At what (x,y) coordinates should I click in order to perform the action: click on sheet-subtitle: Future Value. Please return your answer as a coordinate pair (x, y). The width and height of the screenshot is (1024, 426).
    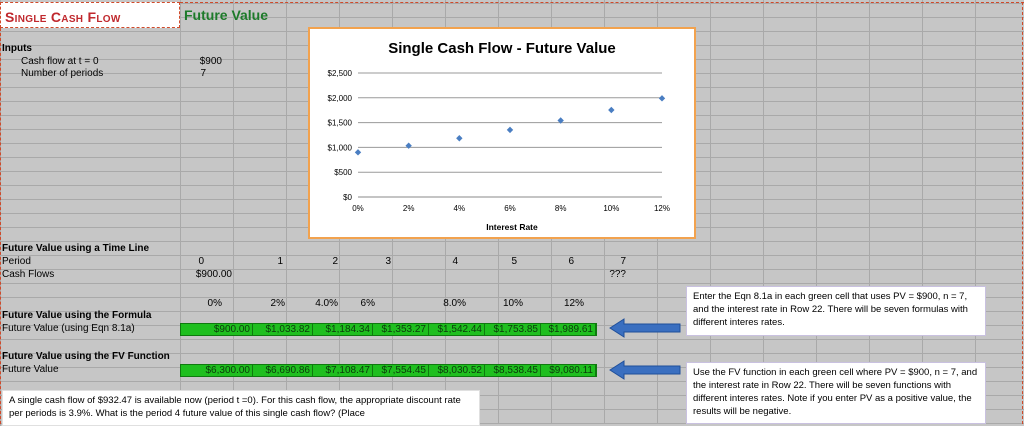
    Looking at the image, I should click on (226, 15).